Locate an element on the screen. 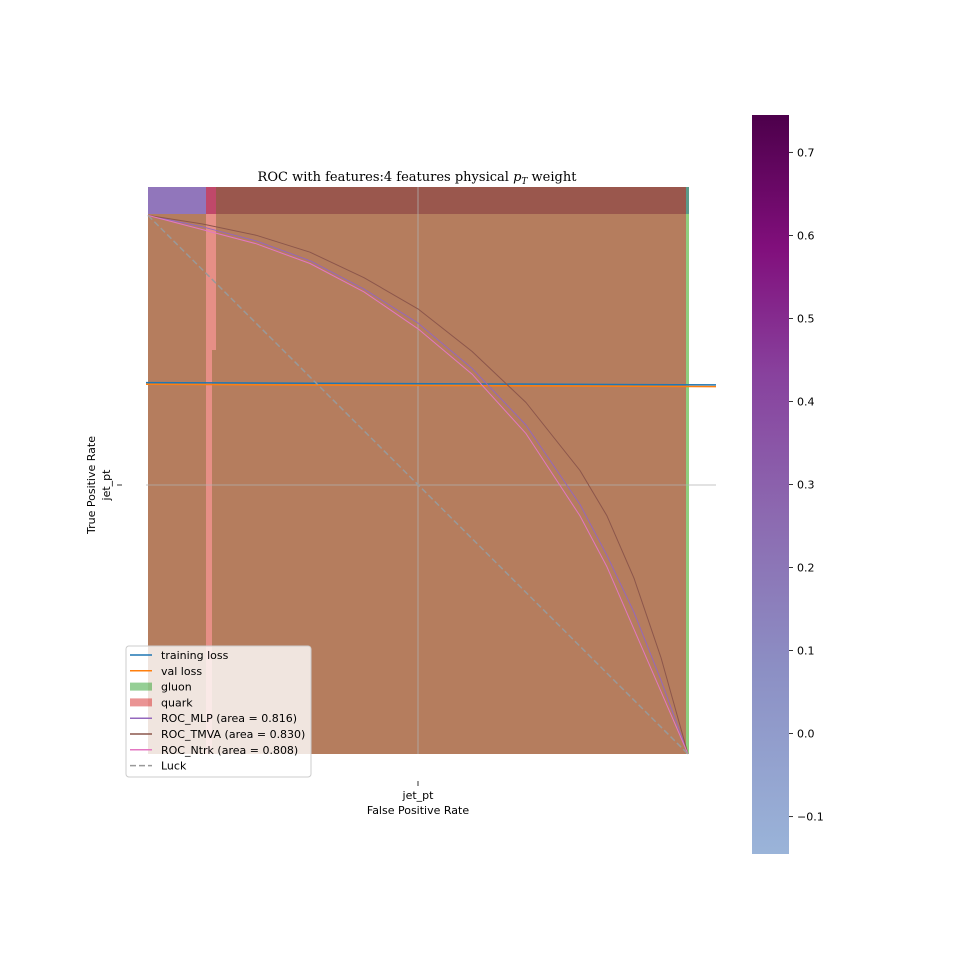 The width and height of the screenshot is (960, 960). legend-item-roc-ntrk-area-0-808: ROC_Ntrk (area = 0.808) is located at coordinates (214, 750).